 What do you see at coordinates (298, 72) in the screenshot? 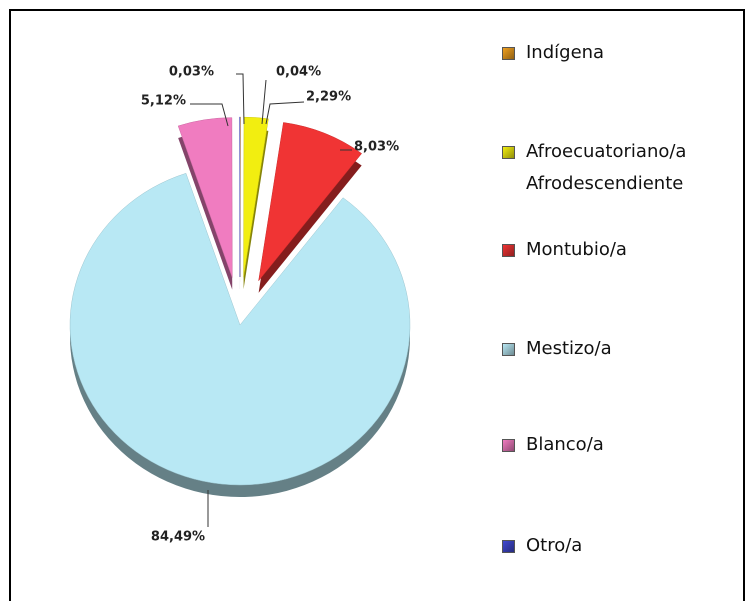
I see `data-label: 0,04%` at bounding box center [298, 72].